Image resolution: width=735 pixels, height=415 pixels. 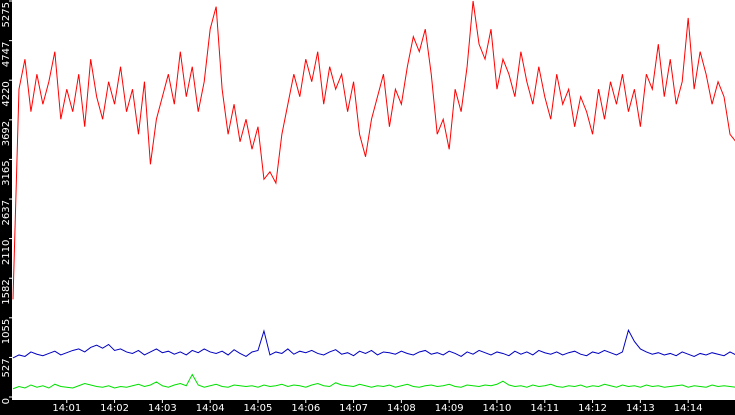 What do you see at coordinates (544, 408) in the screenshot?
I see `x-tick-label: 14:11` at bounding box center [544, 408].